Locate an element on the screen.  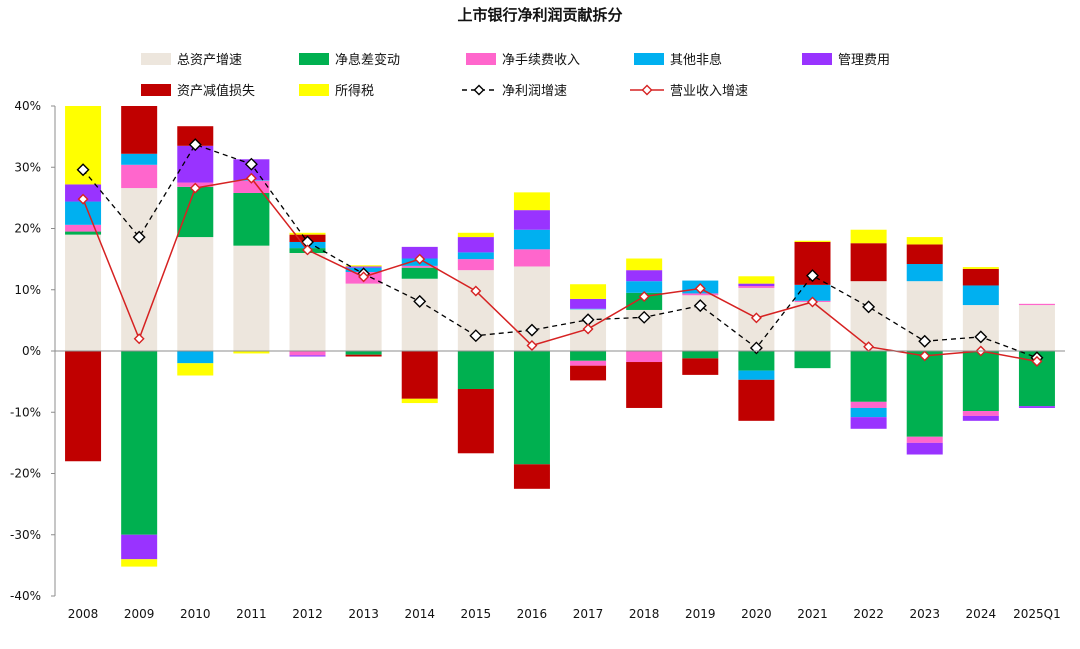
legend-label: 其他非息 is located at coordinates (696, 60).